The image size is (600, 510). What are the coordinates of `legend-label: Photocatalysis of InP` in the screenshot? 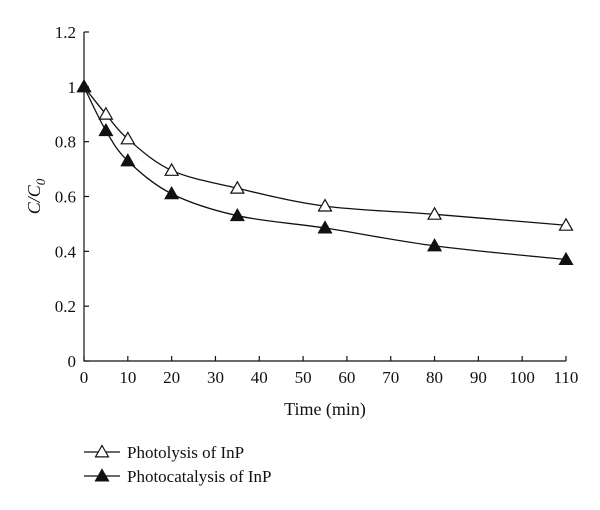 It's located at (199, 476).